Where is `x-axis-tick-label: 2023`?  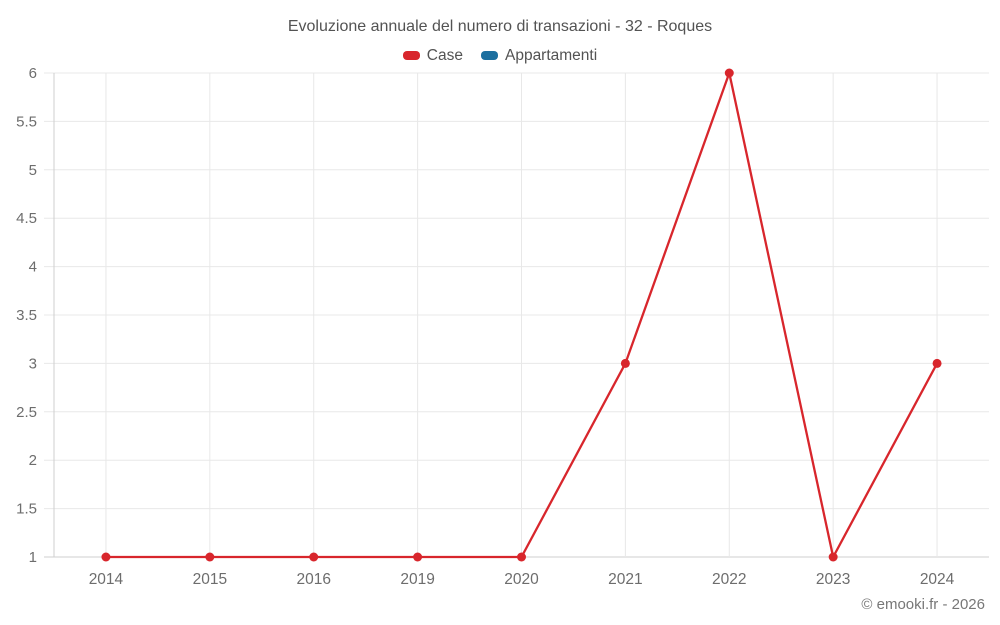
x-axis-tick-label: 2023 is located at coordinates (833, 579).